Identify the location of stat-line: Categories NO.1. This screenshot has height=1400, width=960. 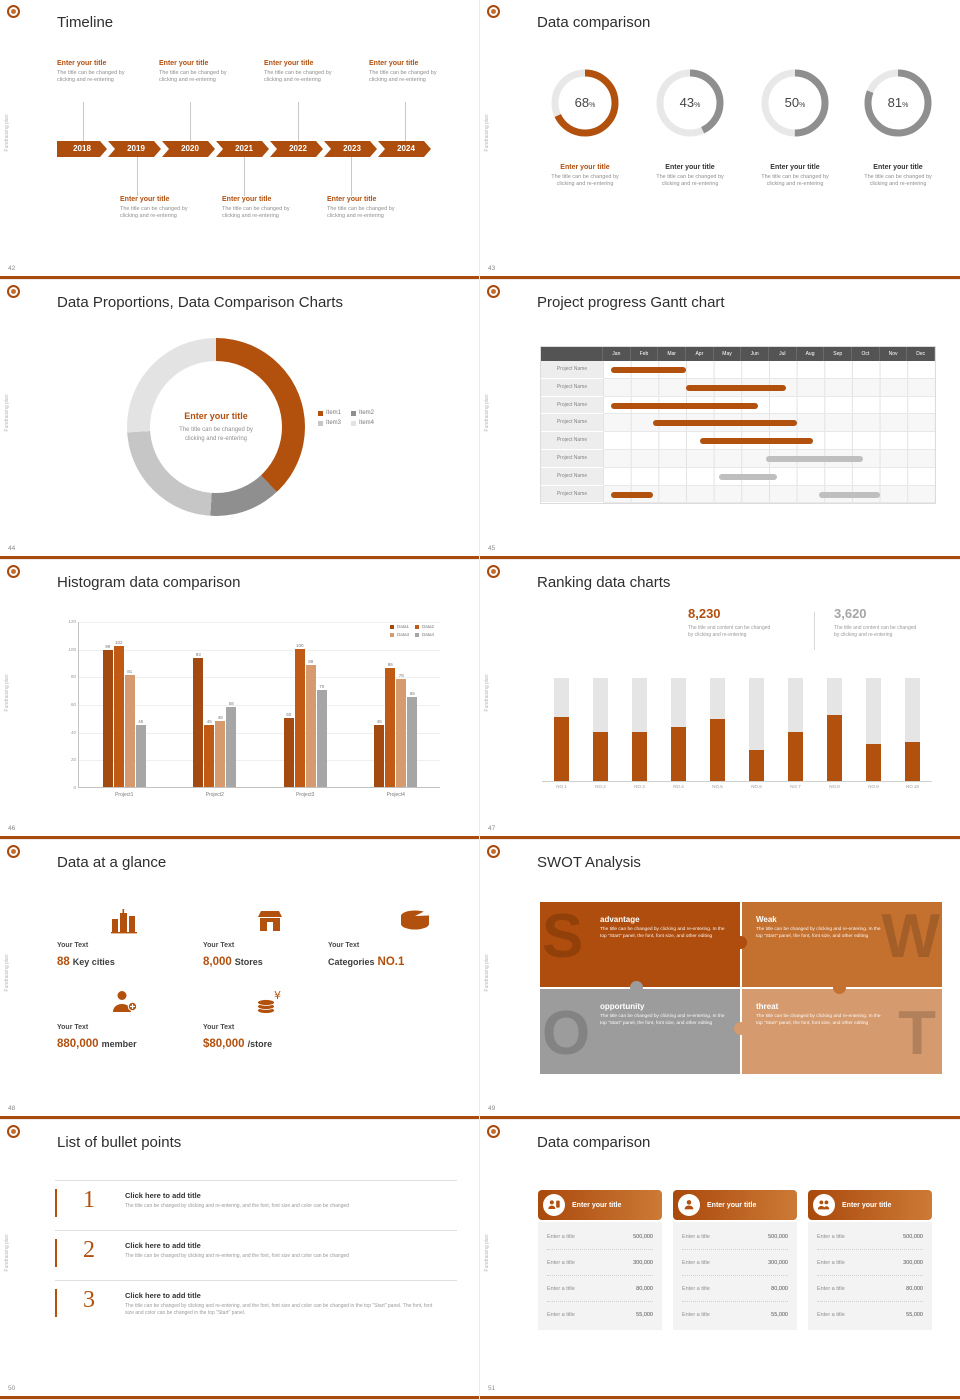
(366, 961).